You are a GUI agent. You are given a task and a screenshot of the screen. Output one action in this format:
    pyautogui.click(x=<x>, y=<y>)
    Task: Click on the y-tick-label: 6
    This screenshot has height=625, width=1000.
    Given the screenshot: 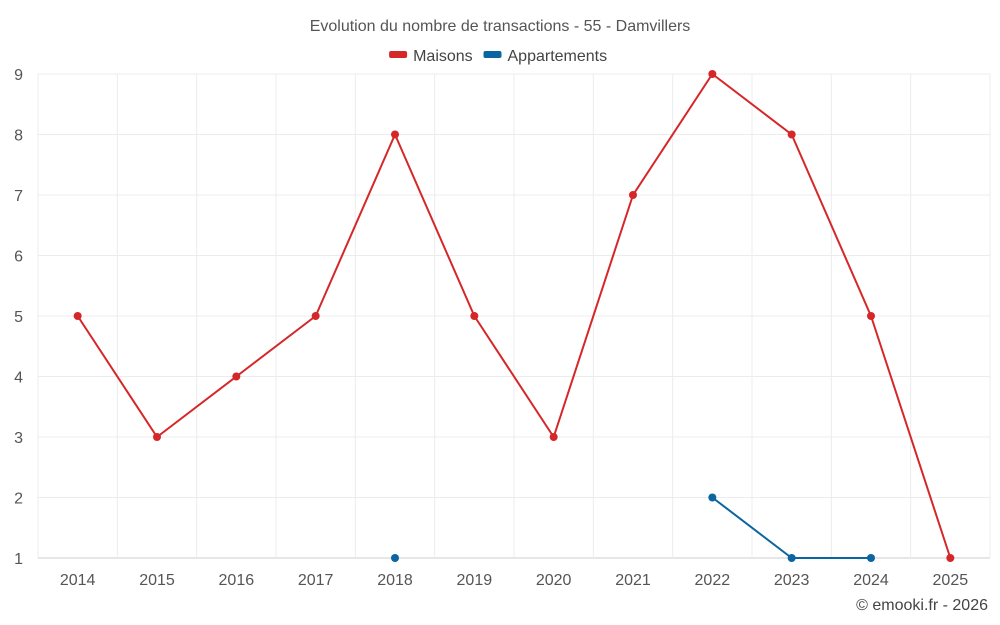 What is the action you would take?
    pyautogui.click(x=18, y=257)
    